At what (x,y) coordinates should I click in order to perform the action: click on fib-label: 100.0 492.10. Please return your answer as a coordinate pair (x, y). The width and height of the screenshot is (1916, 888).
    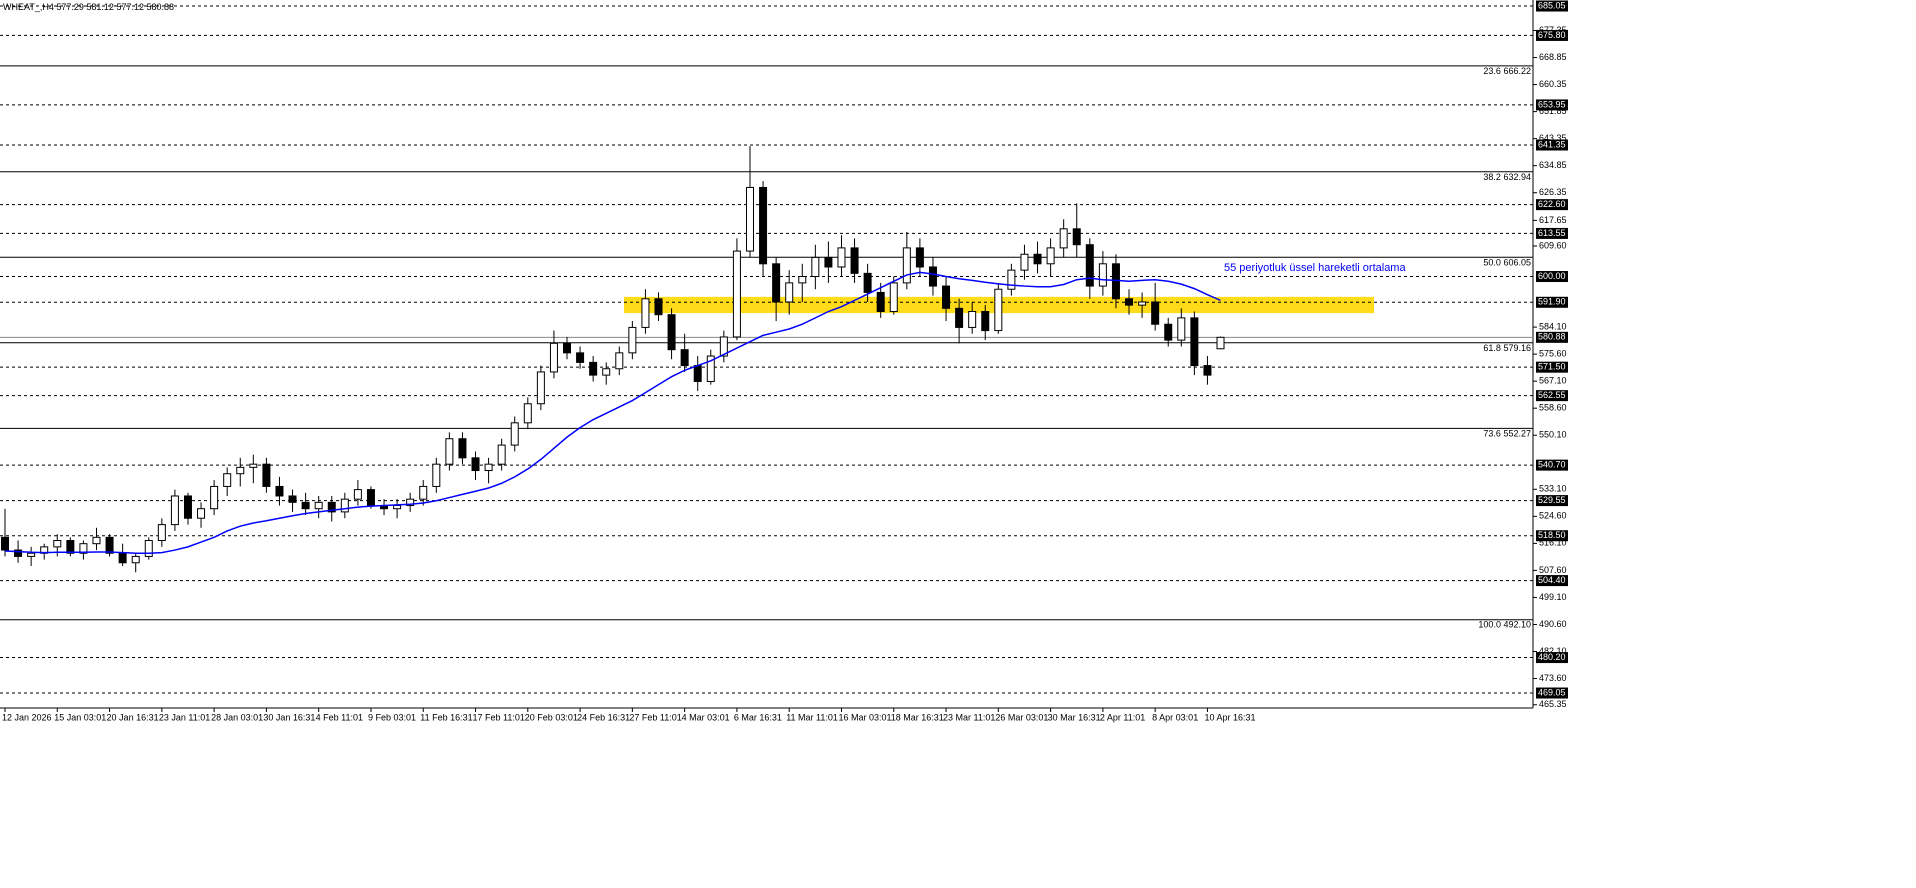
    Looking at the image, I should click on (1504, 625).